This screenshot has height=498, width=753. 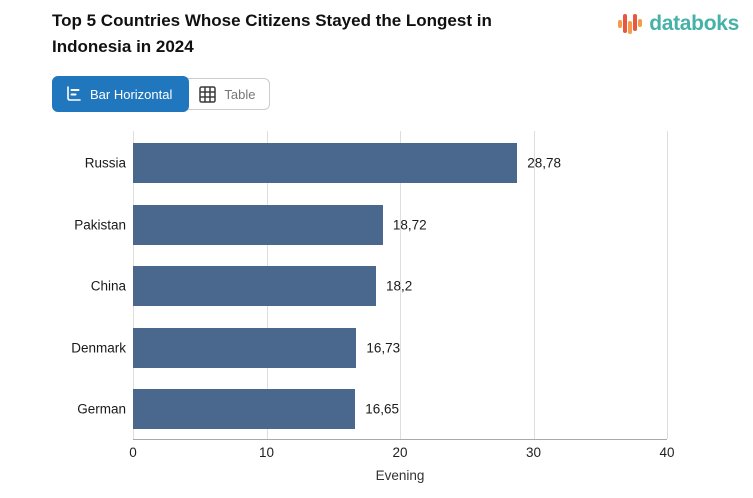 I want to click on bar-german, so click(x=244, y=409).